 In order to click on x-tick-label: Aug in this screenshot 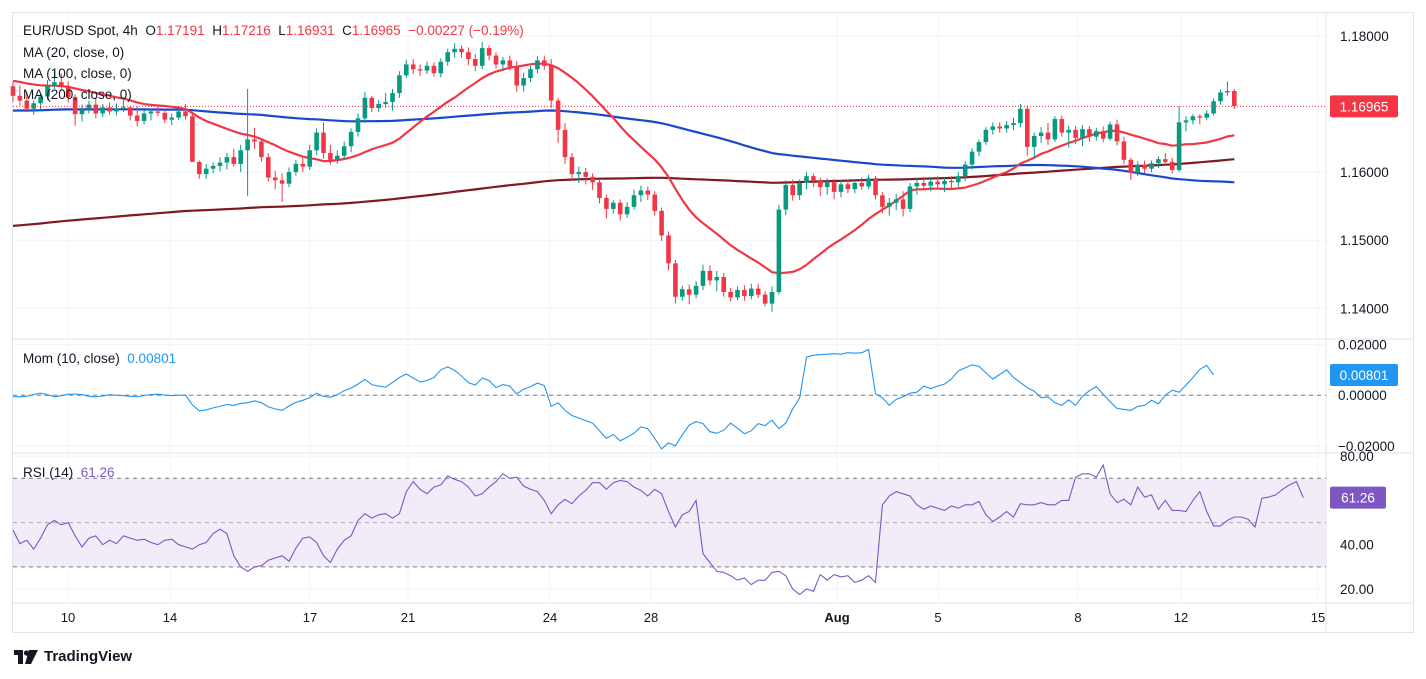, I will do `click(836, 617)`.